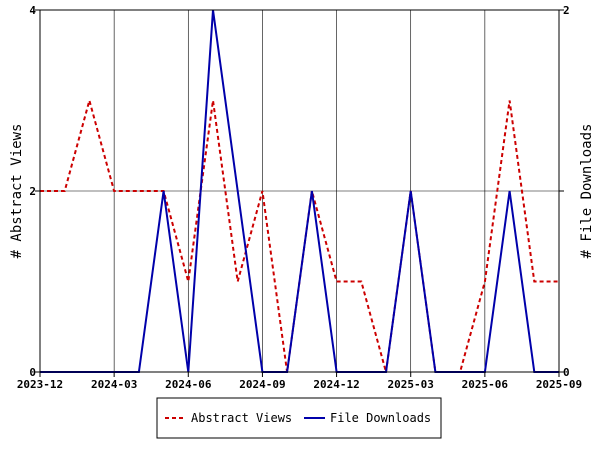  Describe the element at coordinates (262, 384) in the screenshot. I see `x-tick-label: 2024-09` at that location.